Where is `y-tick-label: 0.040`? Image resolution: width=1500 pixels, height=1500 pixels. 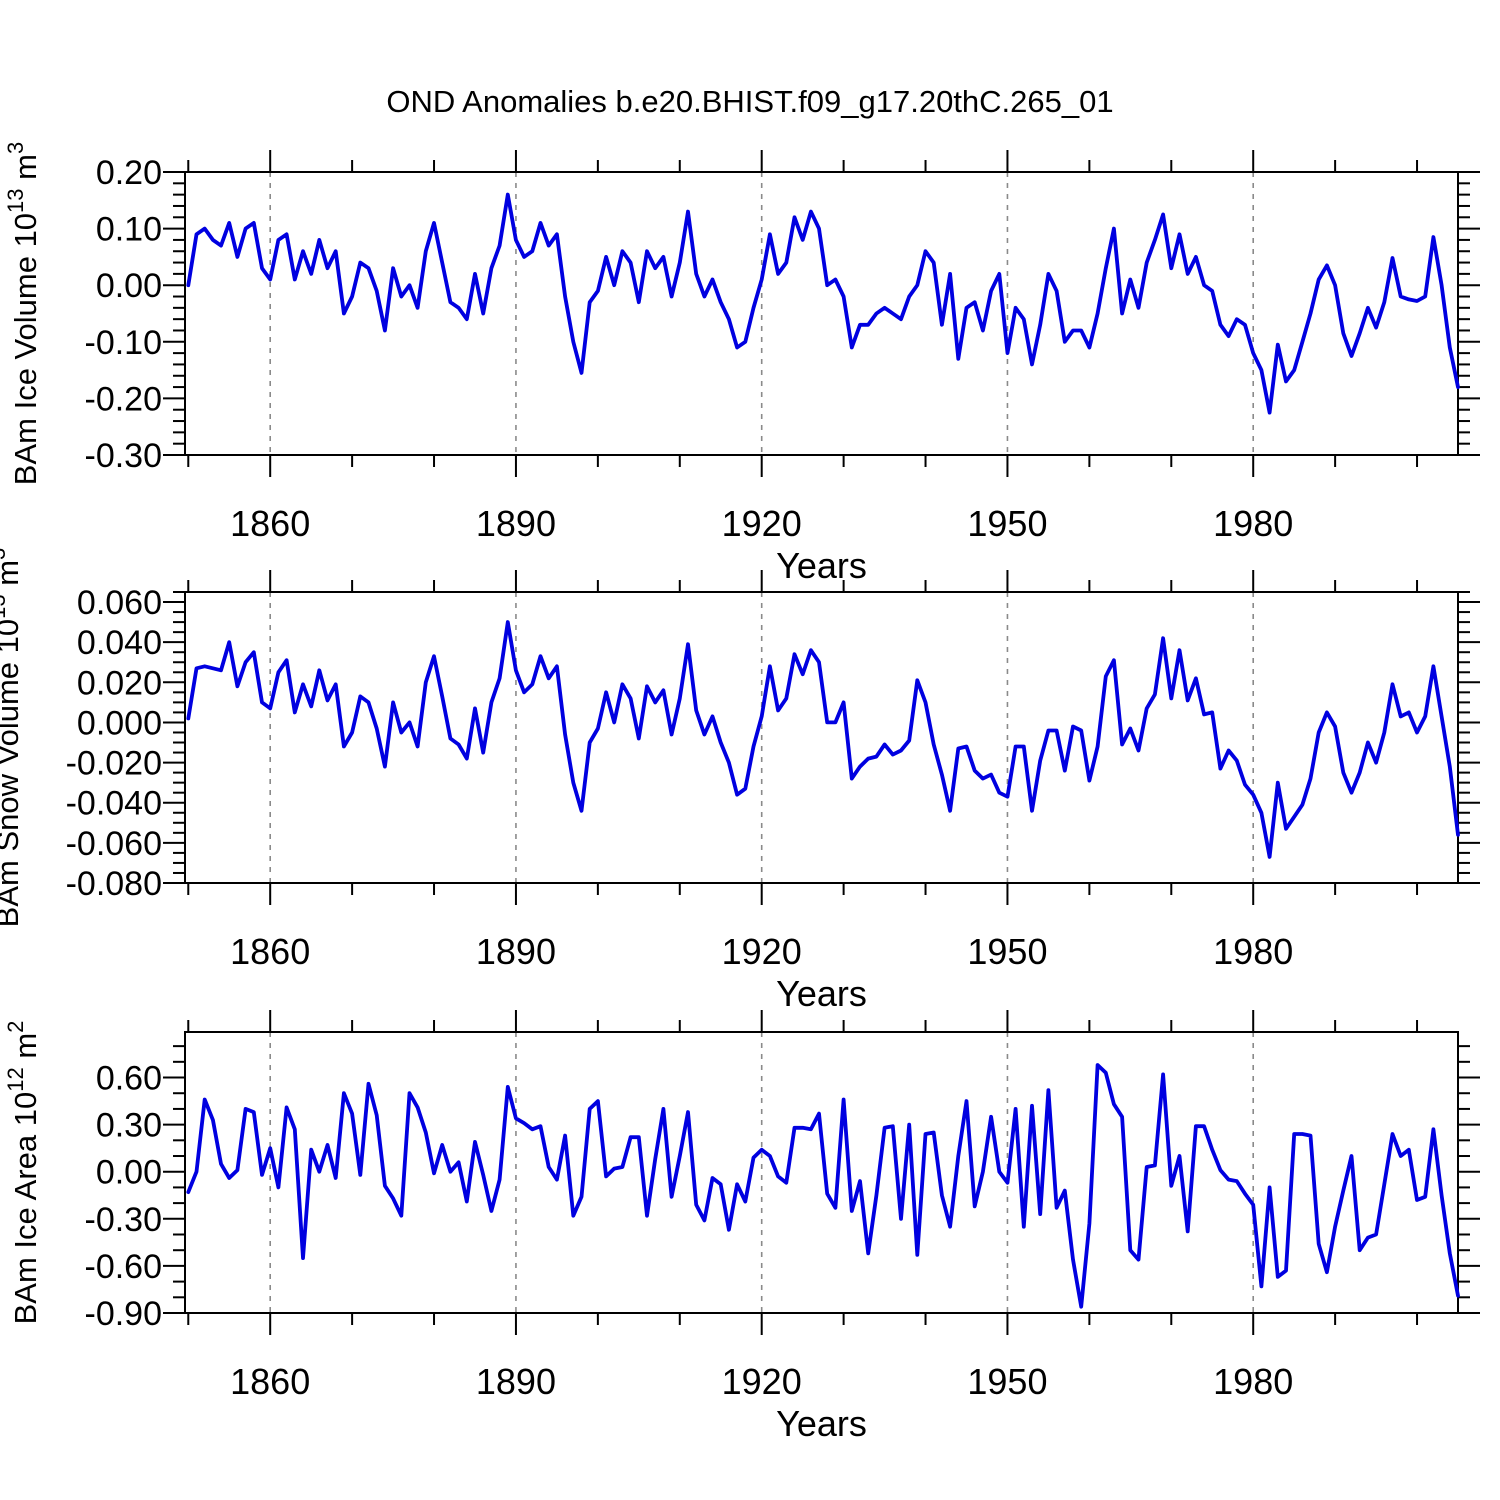
y-tick-label: 0.040 is located at coordinates (119, 643).